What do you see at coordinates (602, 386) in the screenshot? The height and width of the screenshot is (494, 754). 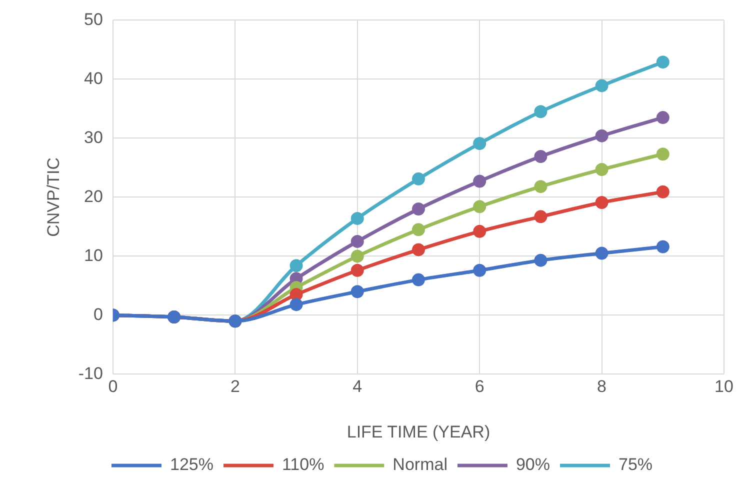 I see `x-tick-label: 8` at bounding box center [602, 386].